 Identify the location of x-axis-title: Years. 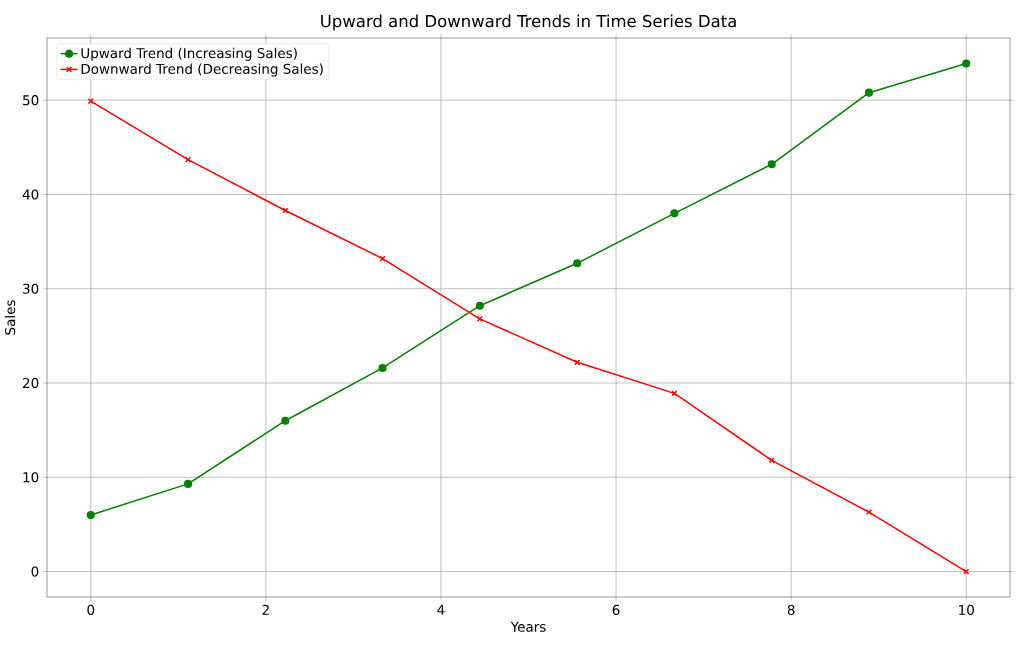
(528, 626).